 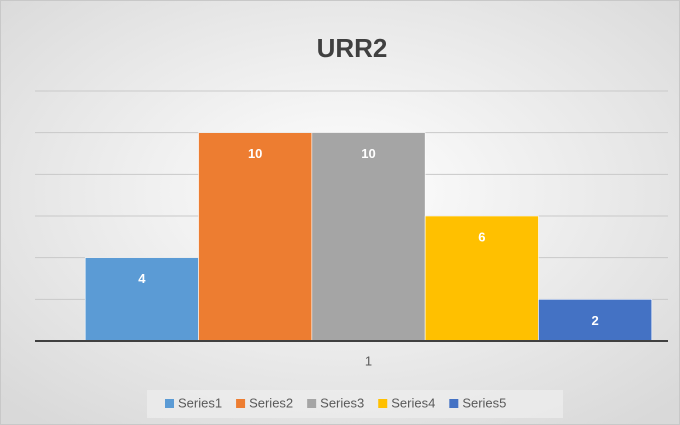 What do you see at coordinates (271, 402) in the screenshot?
I see `legend-label: Series2` at bounding box center [271, 402].